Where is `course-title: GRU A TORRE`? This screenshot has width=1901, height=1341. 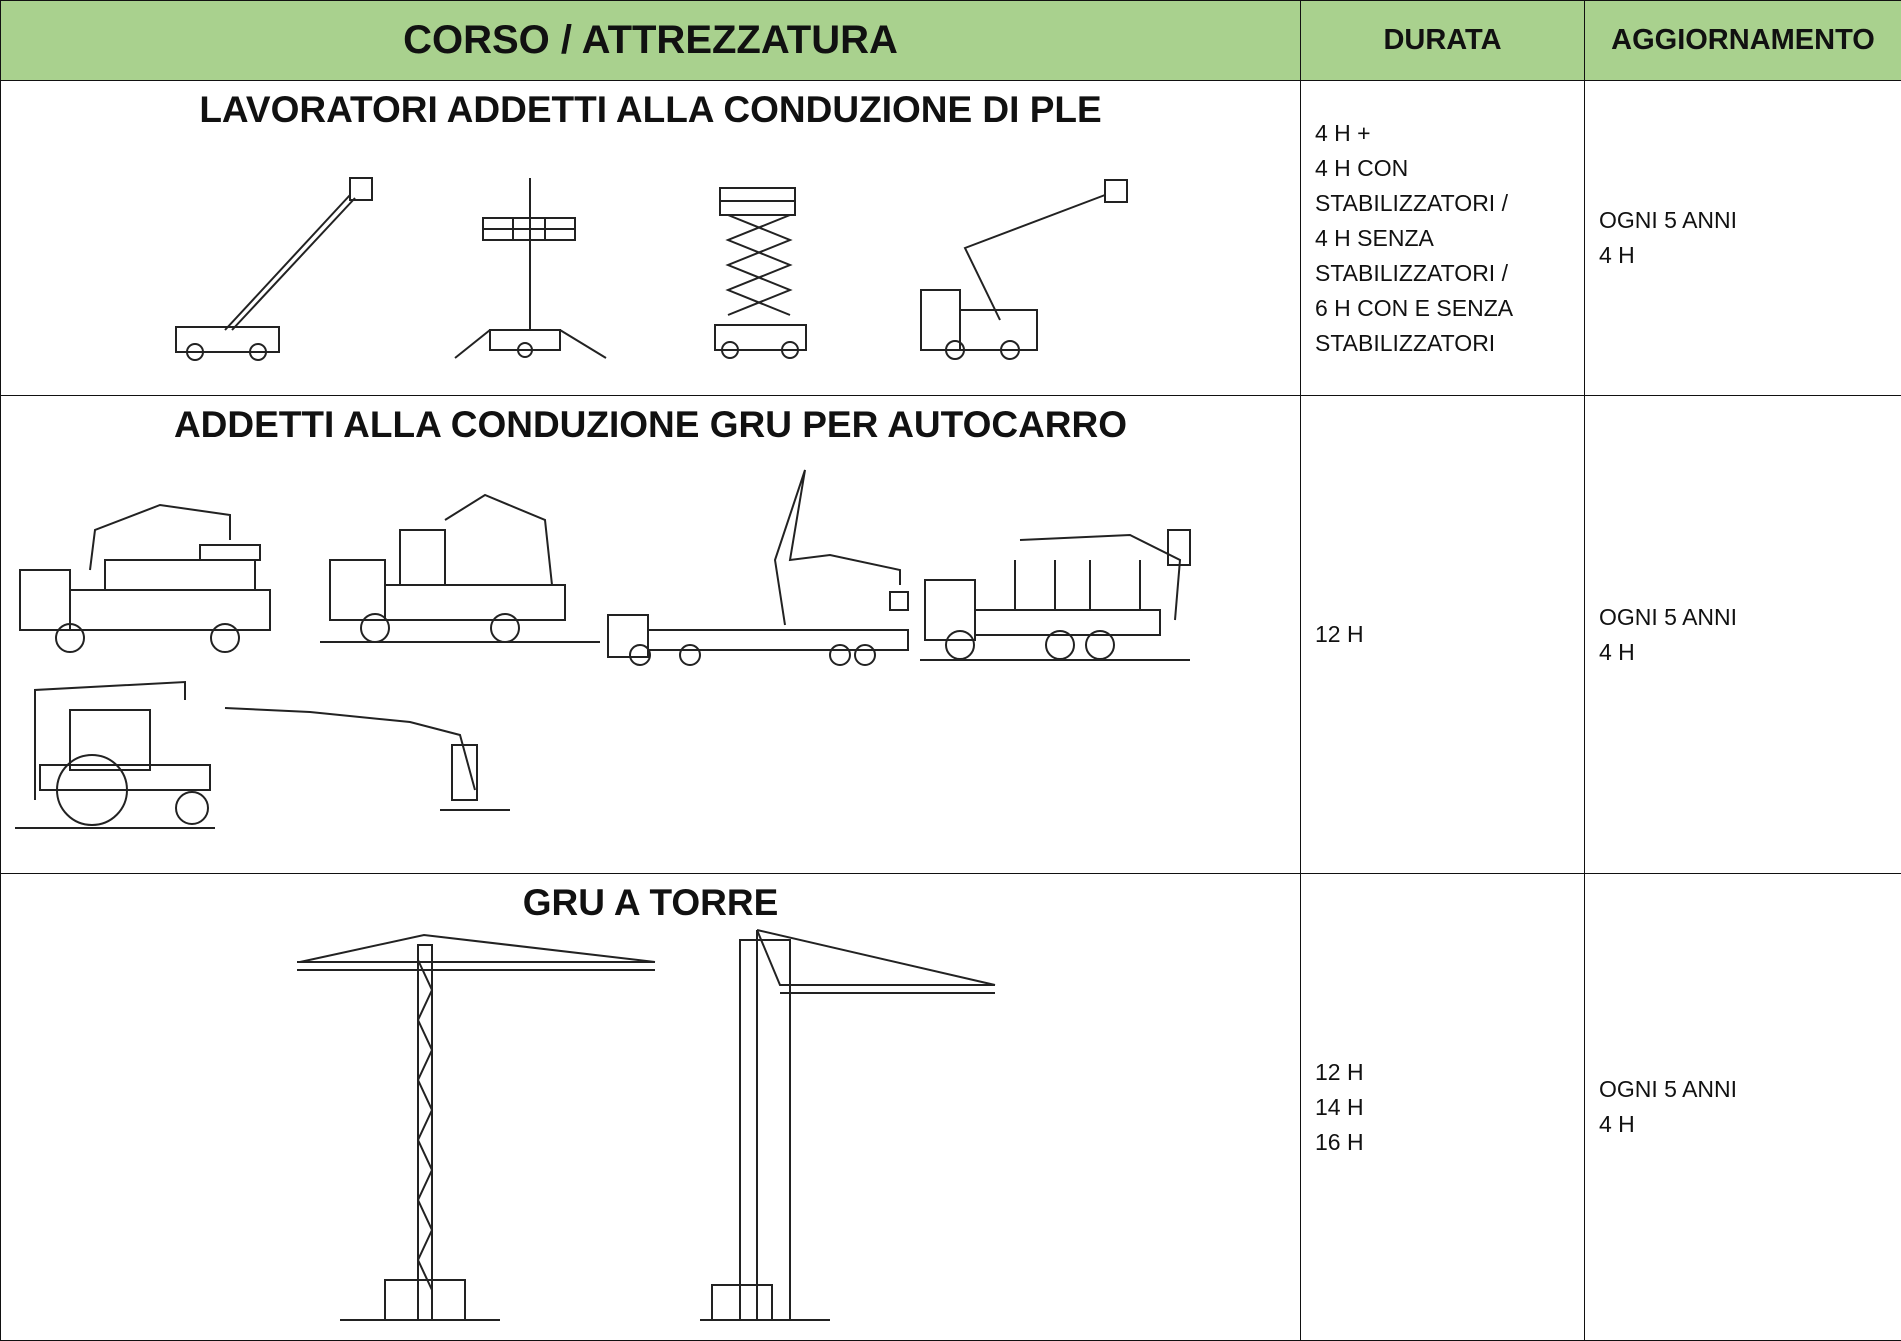 course-title: GRU A TORRE is located at coordinates (650, 902).